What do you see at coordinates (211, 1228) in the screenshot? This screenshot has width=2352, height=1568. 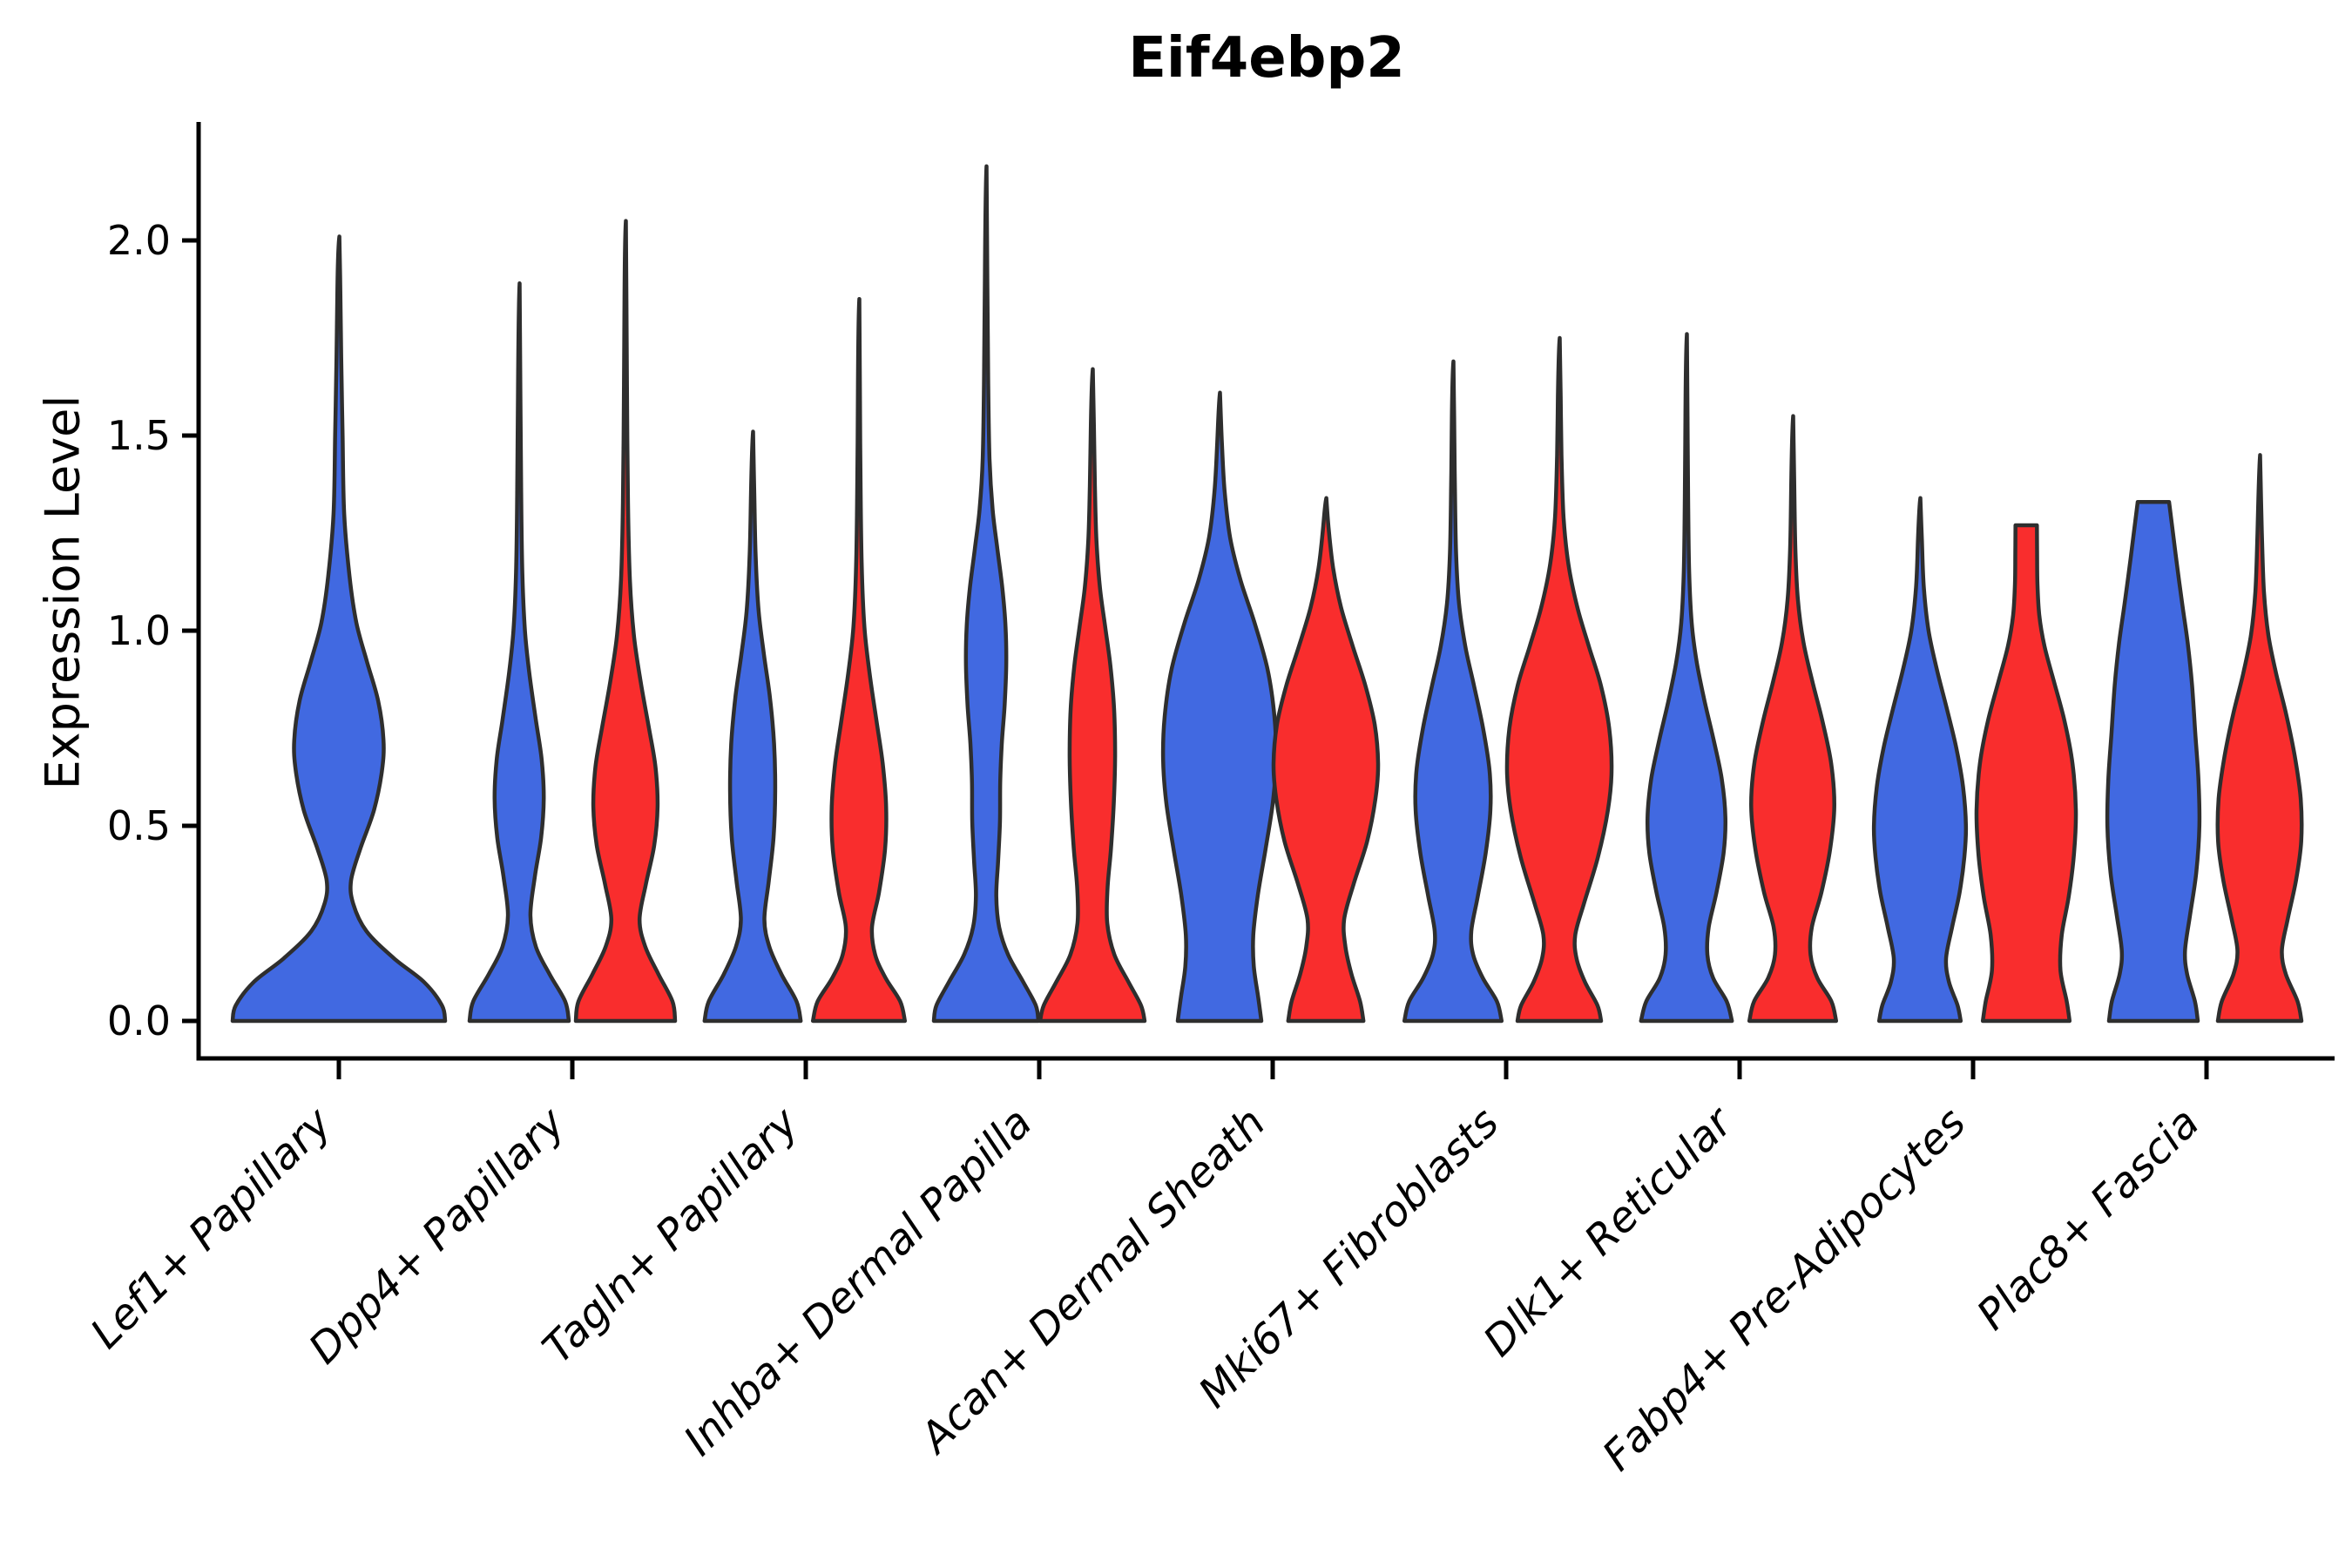 I see `x-tick-label: Lef1+ Papillary` at bounding box center [211, 1228].